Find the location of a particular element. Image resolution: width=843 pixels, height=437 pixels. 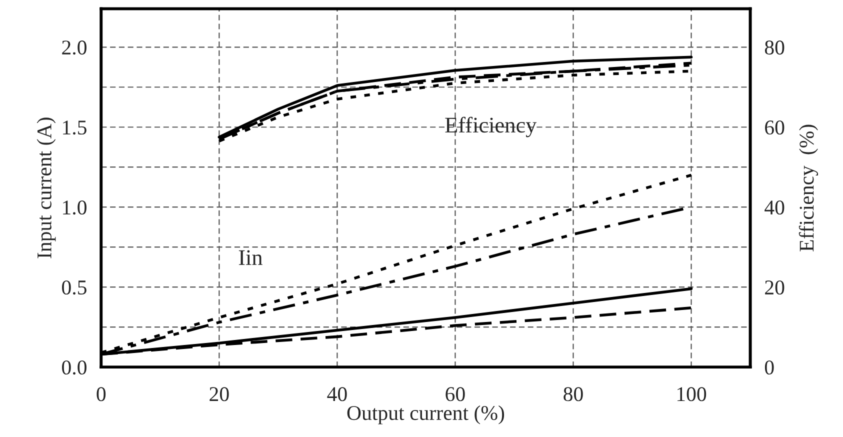

y-tick-label: 1.5 is located at coordinates (74, 127).